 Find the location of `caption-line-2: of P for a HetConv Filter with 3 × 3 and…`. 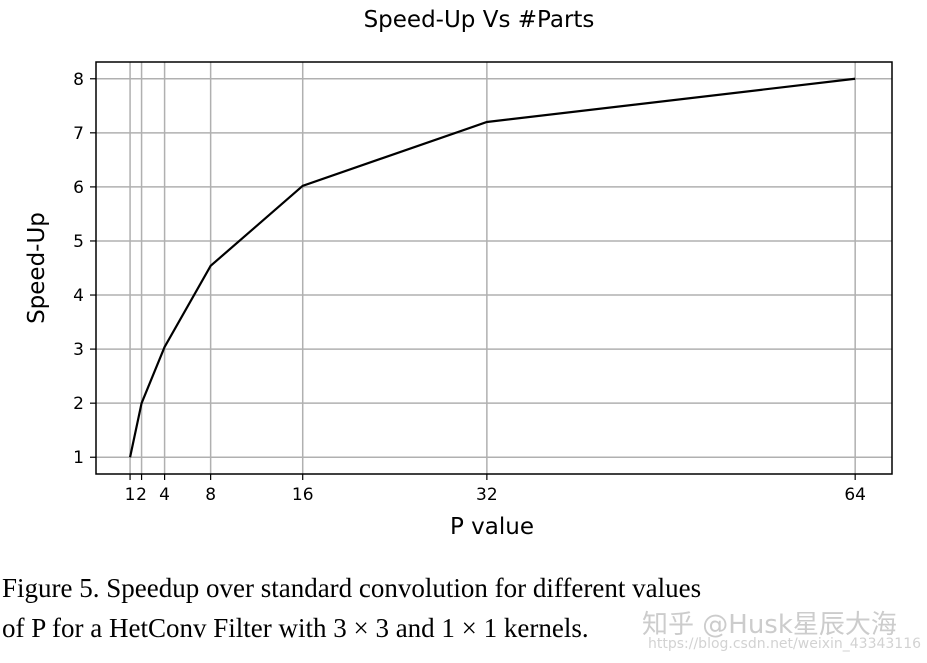

caption-line-2: of P for a HetConv Filter with 3 × 3 and… is located at coordinates (295, 628).